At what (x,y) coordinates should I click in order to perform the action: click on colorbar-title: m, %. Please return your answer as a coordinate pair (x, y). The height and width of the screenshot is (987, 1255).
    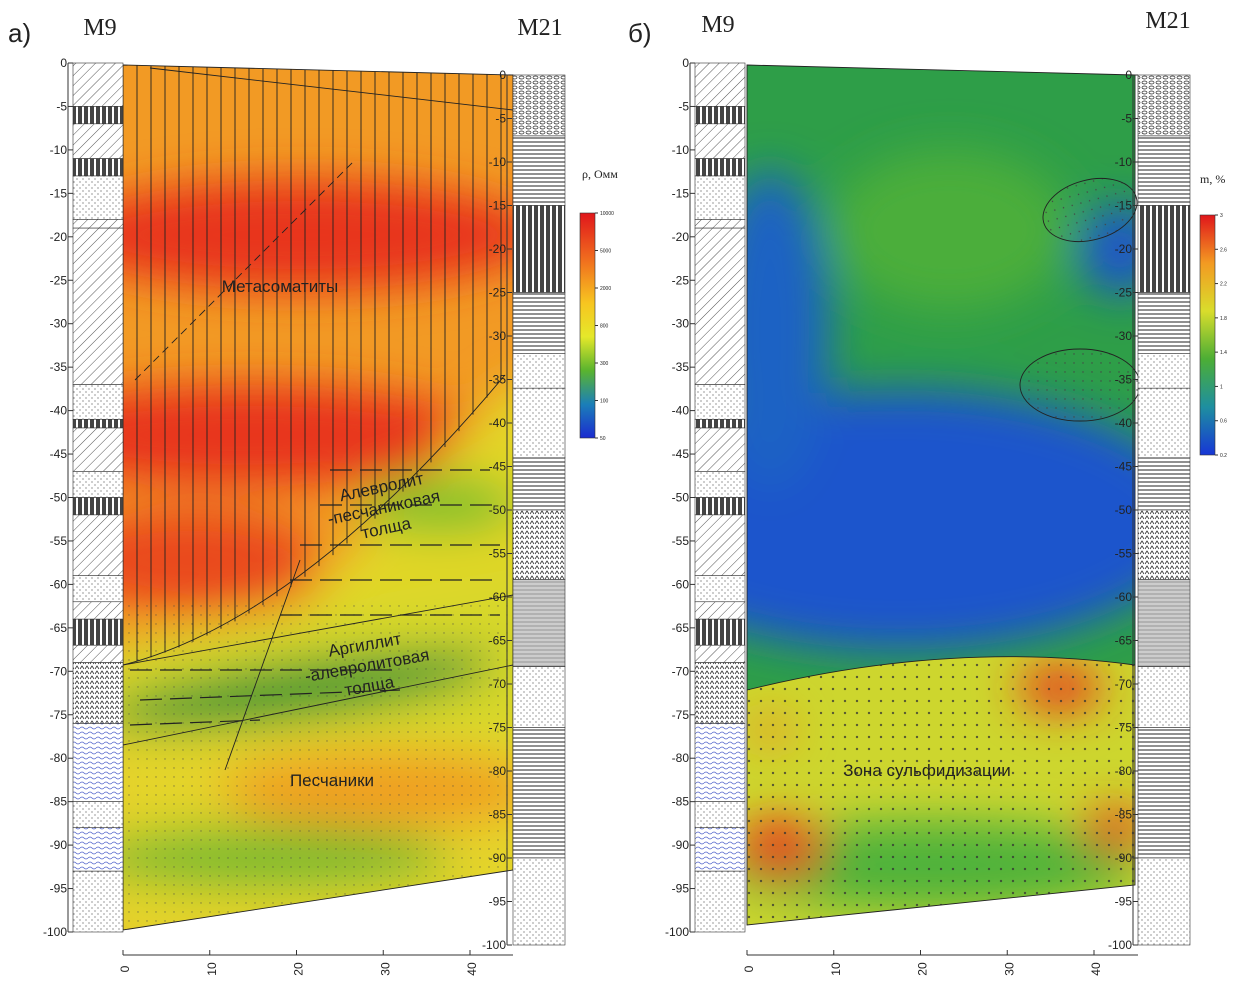
    Looking at the image, I should click on (1212, 179).